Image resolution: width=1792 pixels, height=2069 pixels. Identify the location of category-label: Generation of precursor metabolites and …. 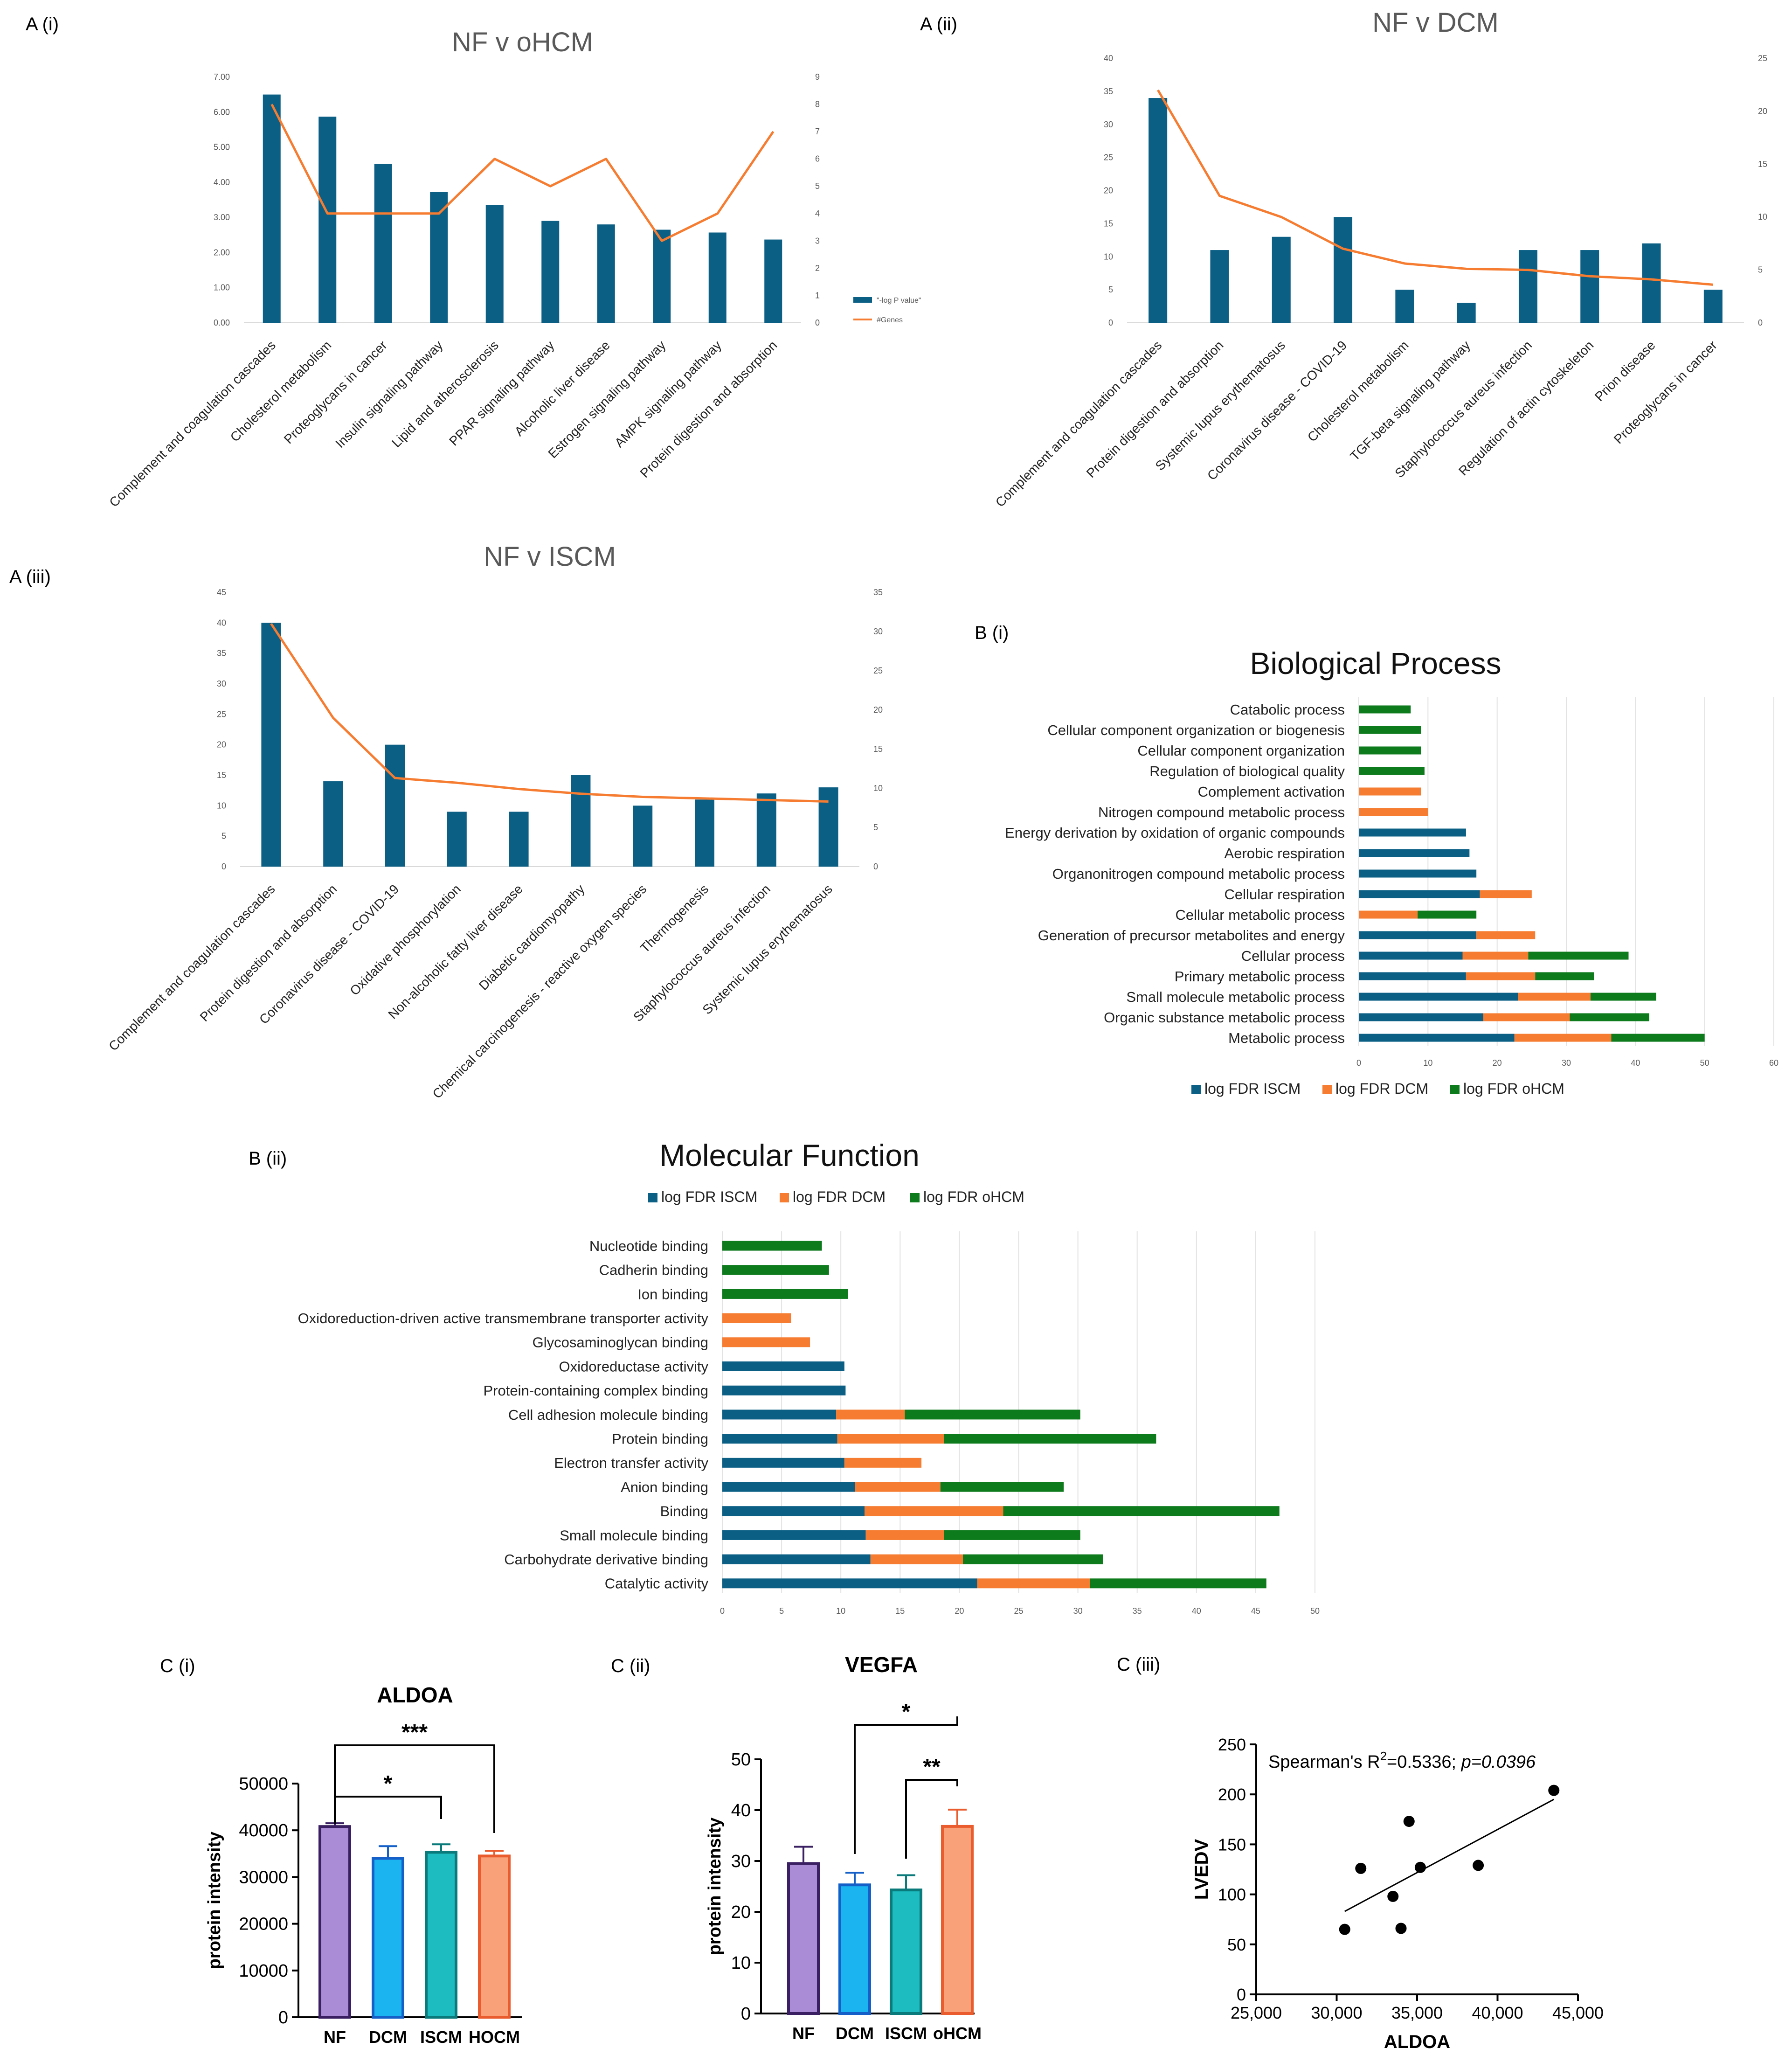
(1191, 936).